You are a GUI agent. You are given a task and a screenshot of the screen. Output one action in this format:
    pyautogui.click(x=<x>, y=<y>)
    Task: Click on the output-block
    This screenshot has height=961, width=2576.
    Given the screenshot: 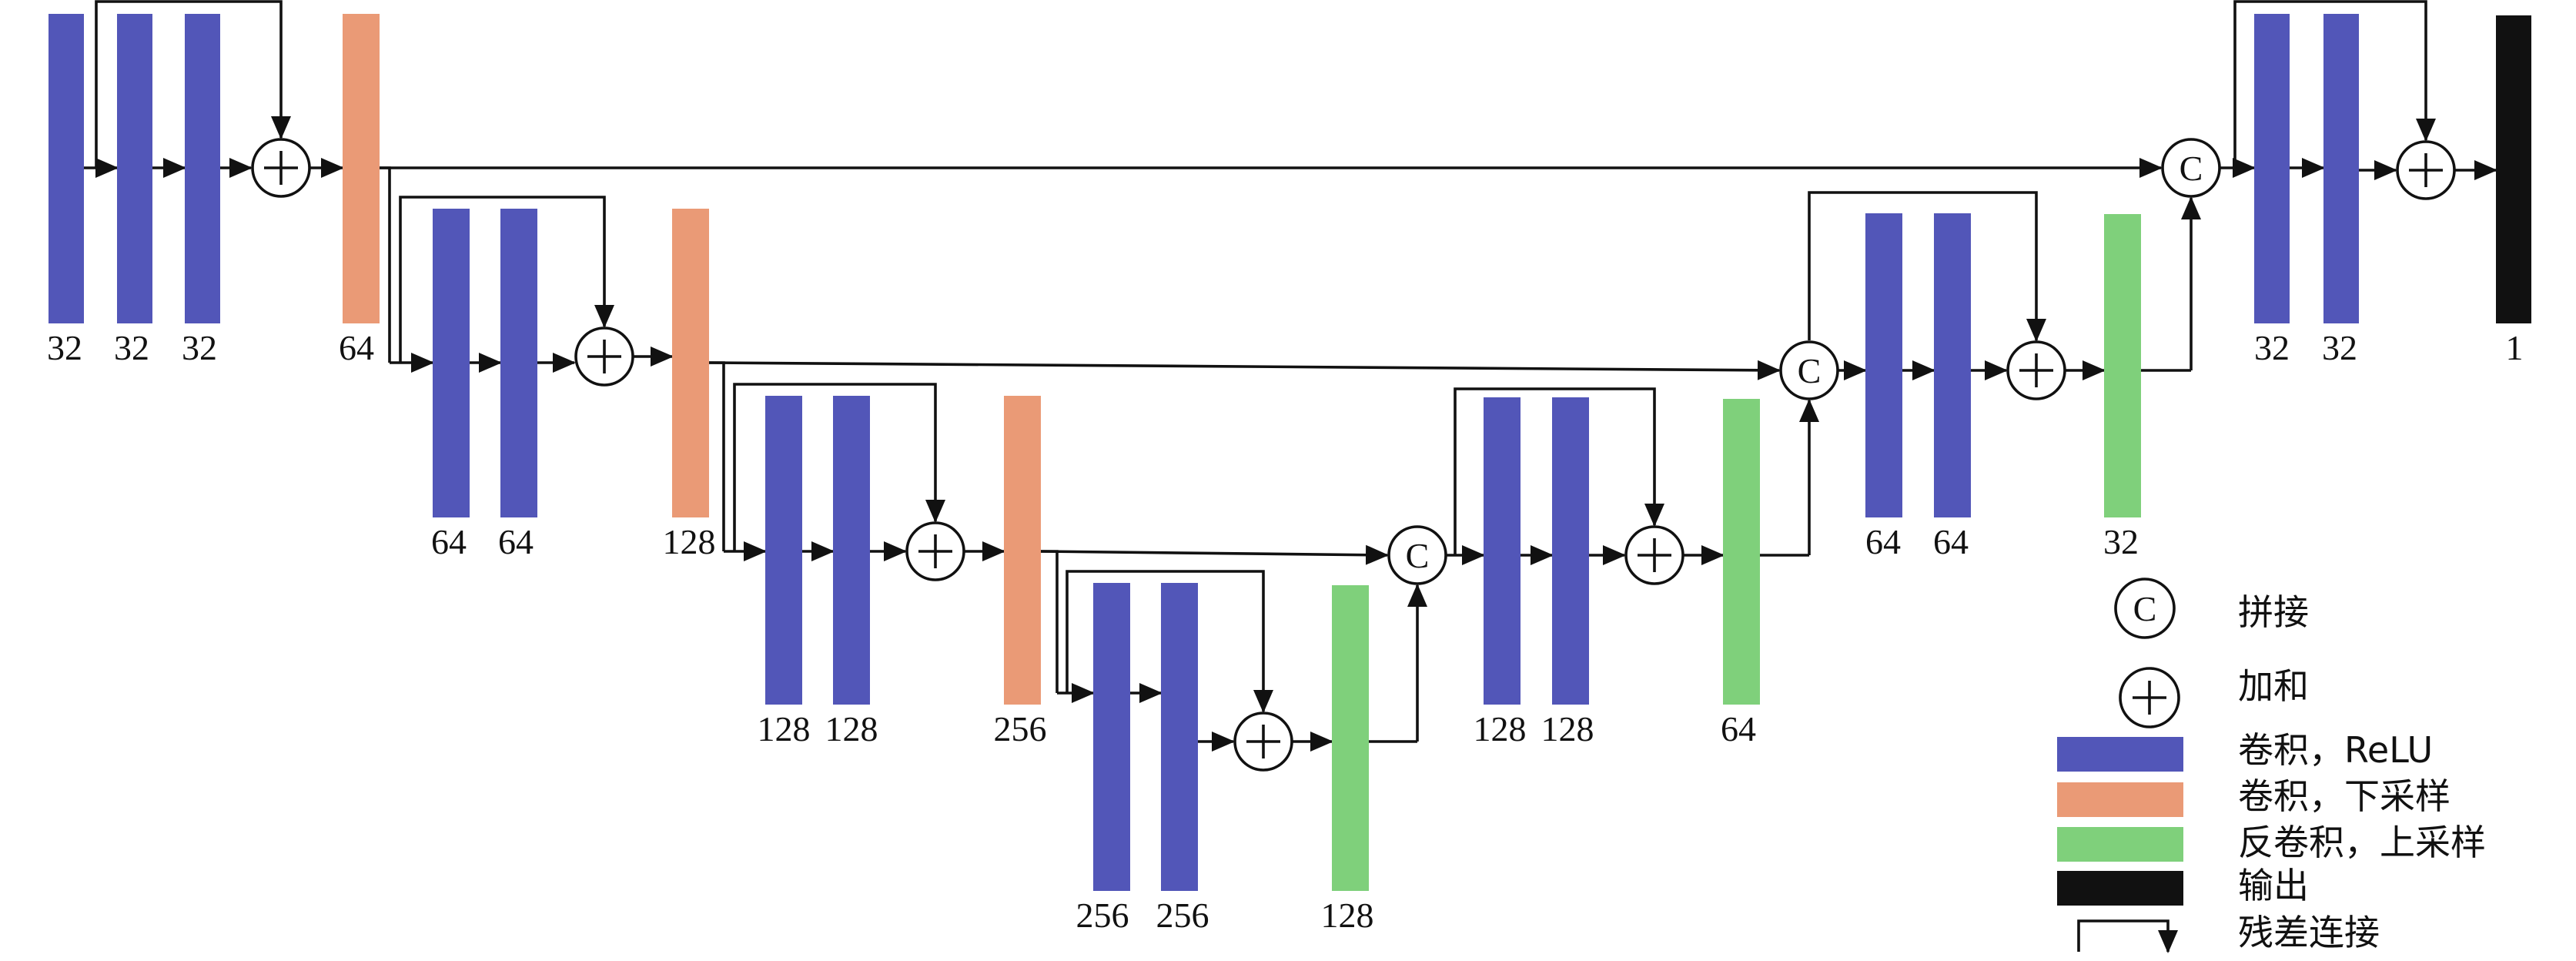 What is the action you would take?
    pyautogui.click(x=2514, y=169)
    